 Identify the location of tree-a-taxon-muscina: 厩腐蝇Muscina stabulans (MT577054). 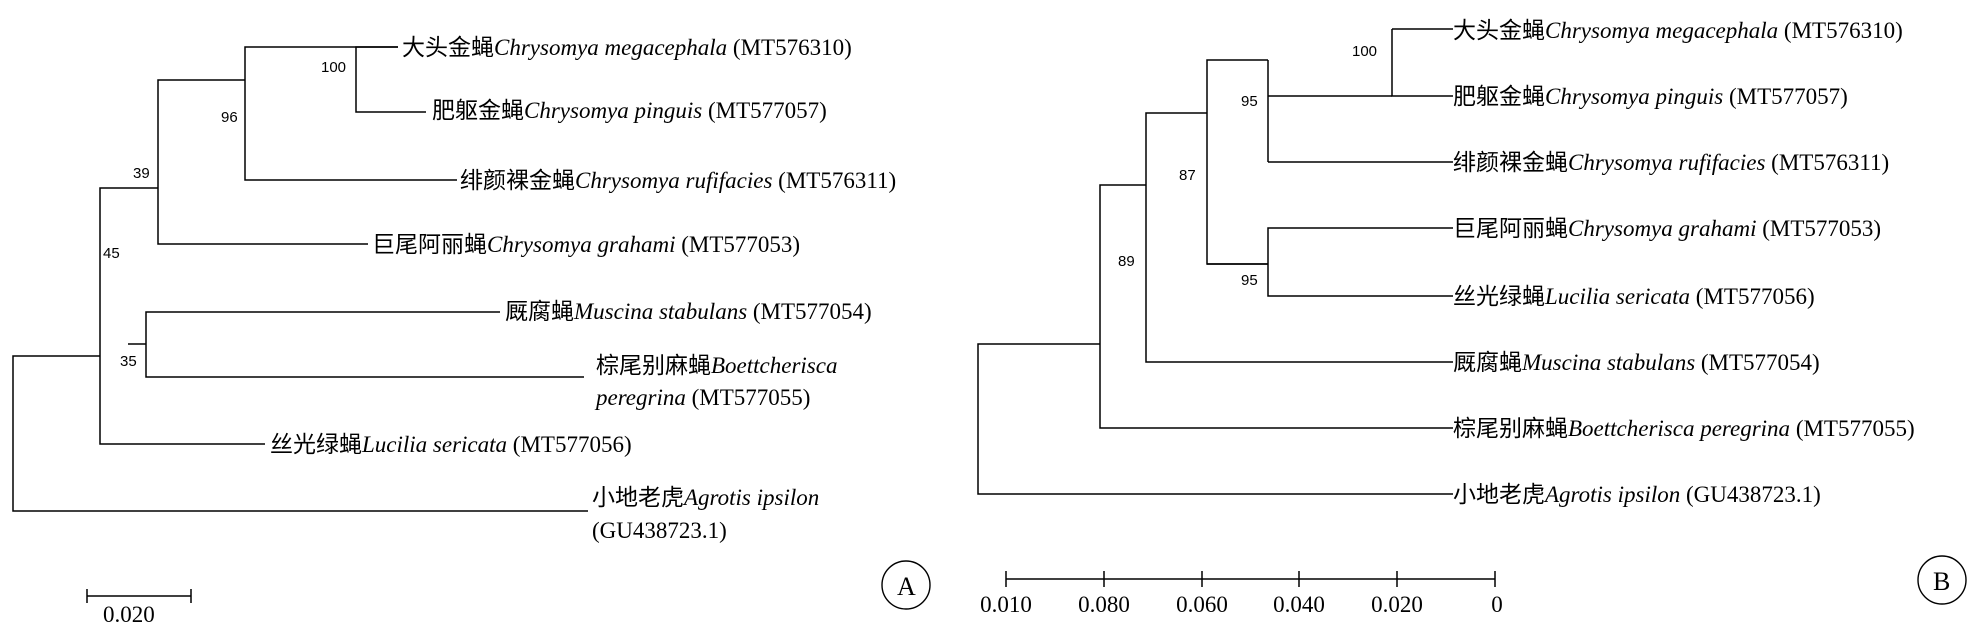
(688, 311).